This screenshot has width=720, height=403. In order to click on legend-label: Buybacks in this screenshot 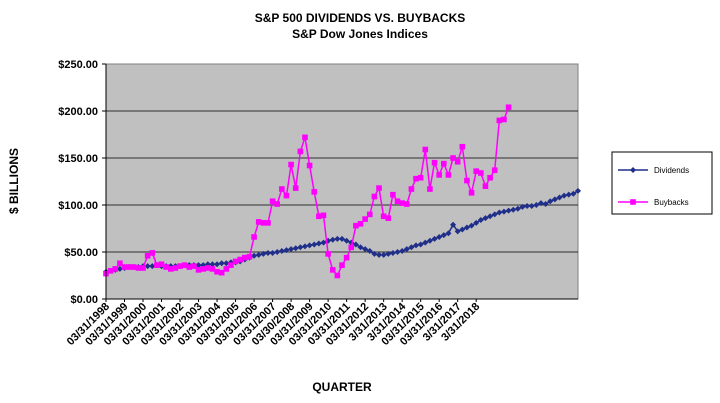, I will do `click(671, 202)`.